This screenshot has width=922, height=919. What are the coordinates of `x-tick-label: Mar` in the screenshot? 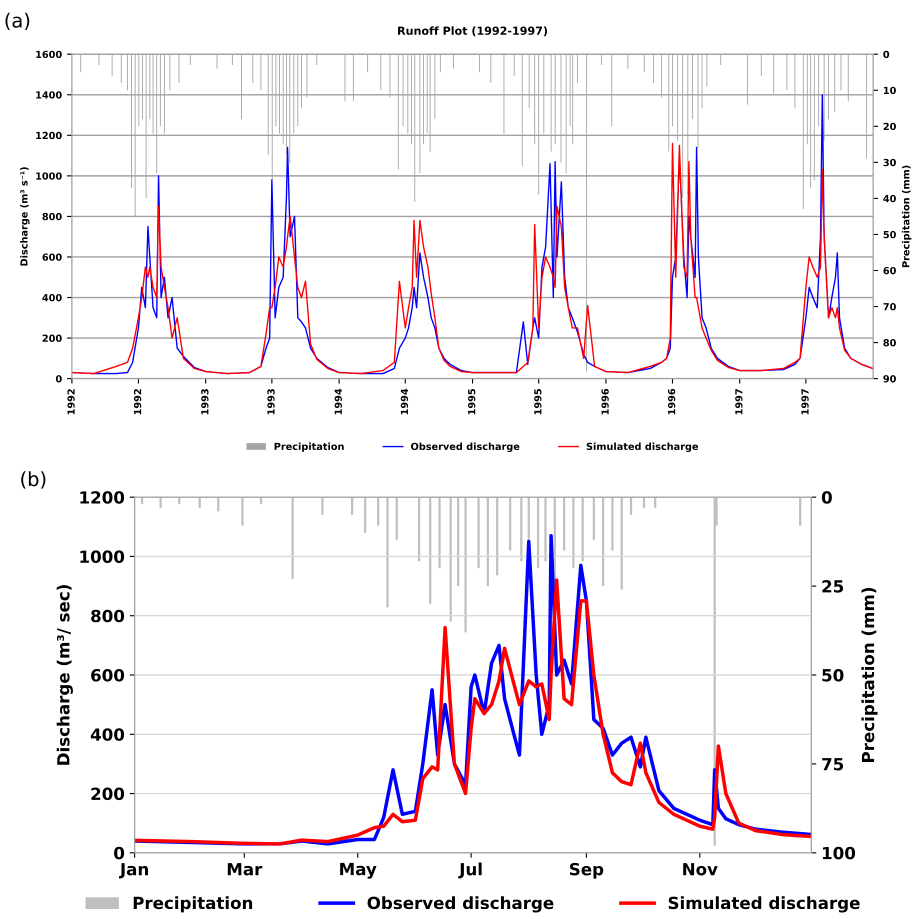 It's located at (245, 869).